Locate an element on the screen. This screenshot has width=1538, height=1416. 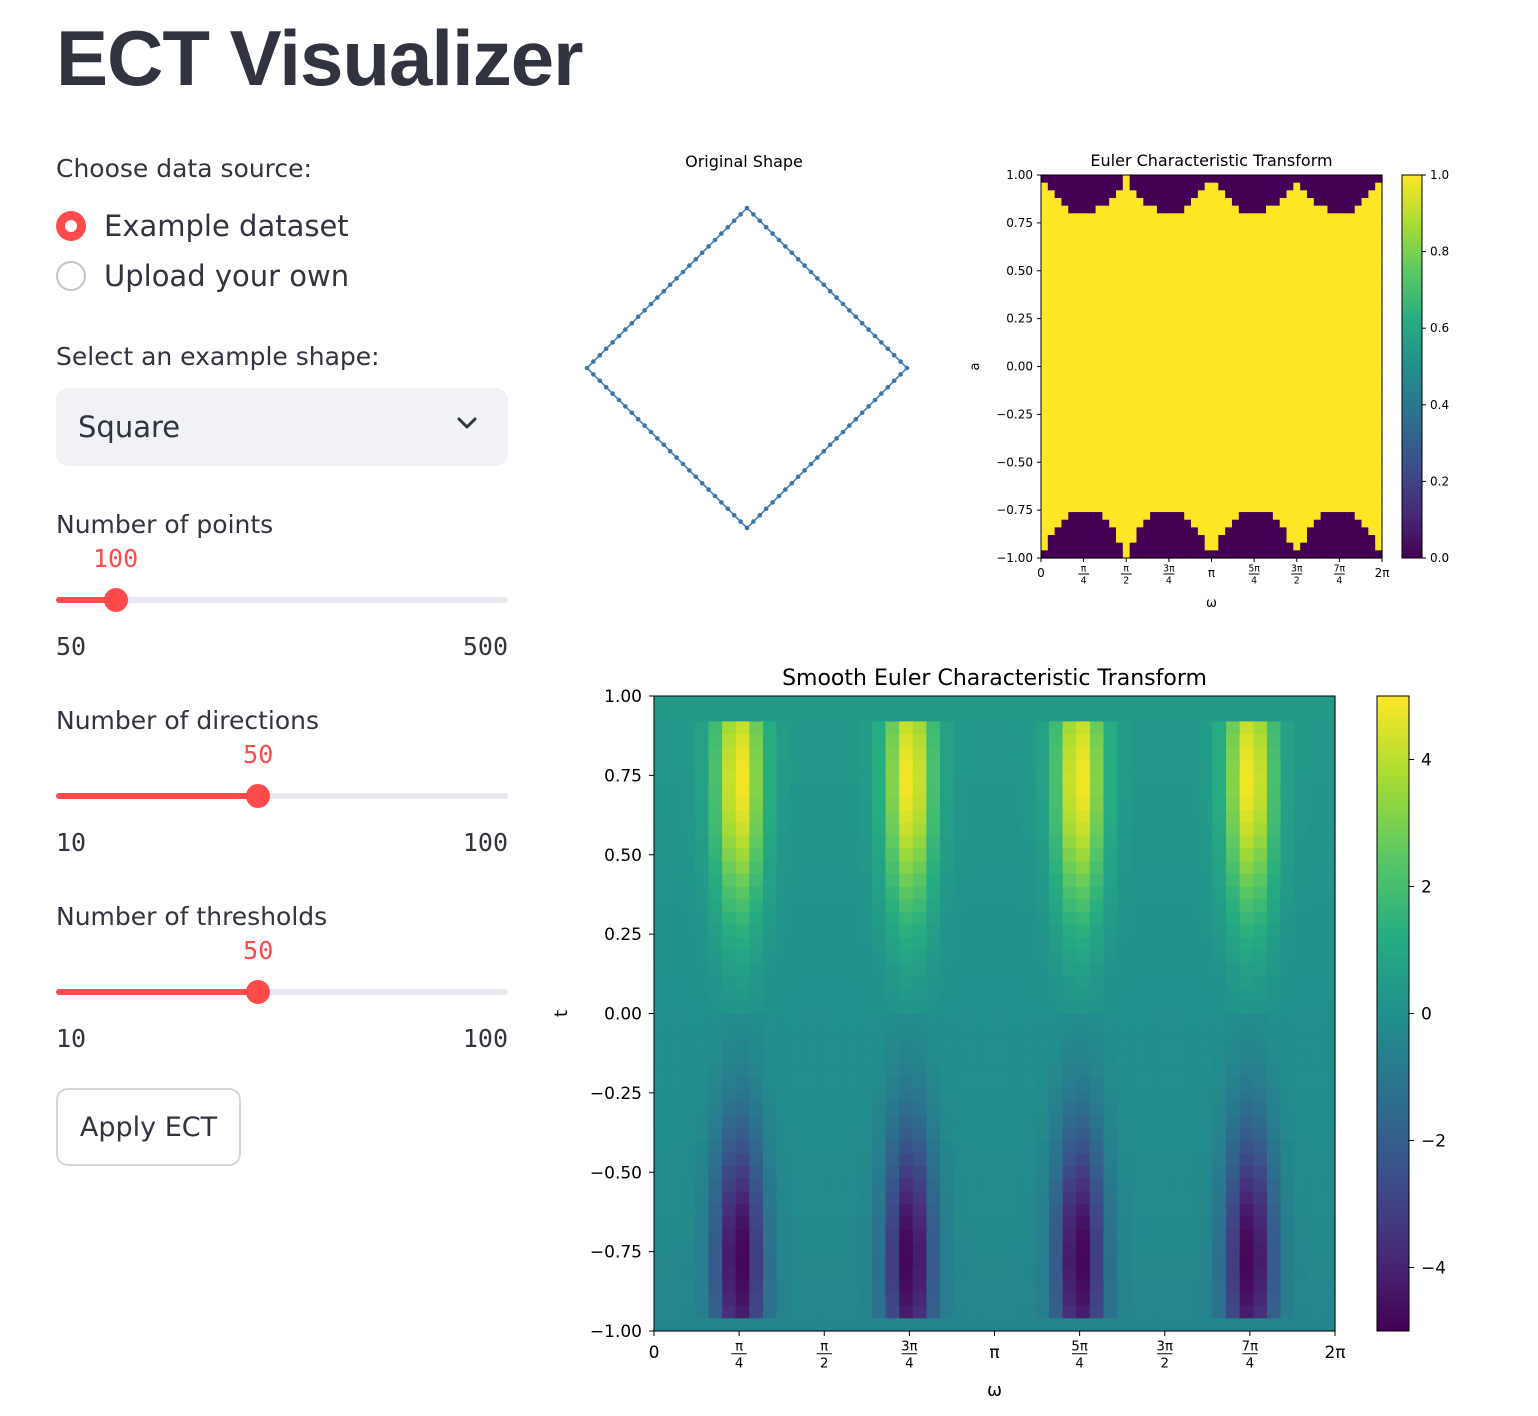
shape-select: Square is located at coordinates (282, 427).